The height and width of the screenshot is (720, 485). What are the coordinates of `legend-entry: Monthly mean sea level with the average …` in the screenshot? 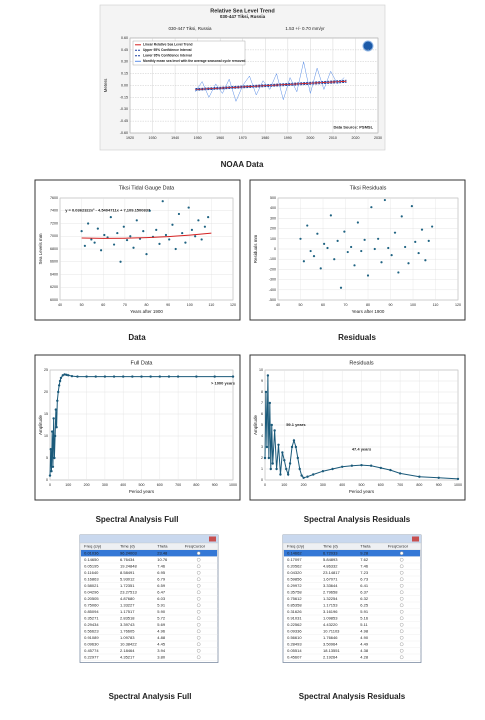 It's located at (194, 61).